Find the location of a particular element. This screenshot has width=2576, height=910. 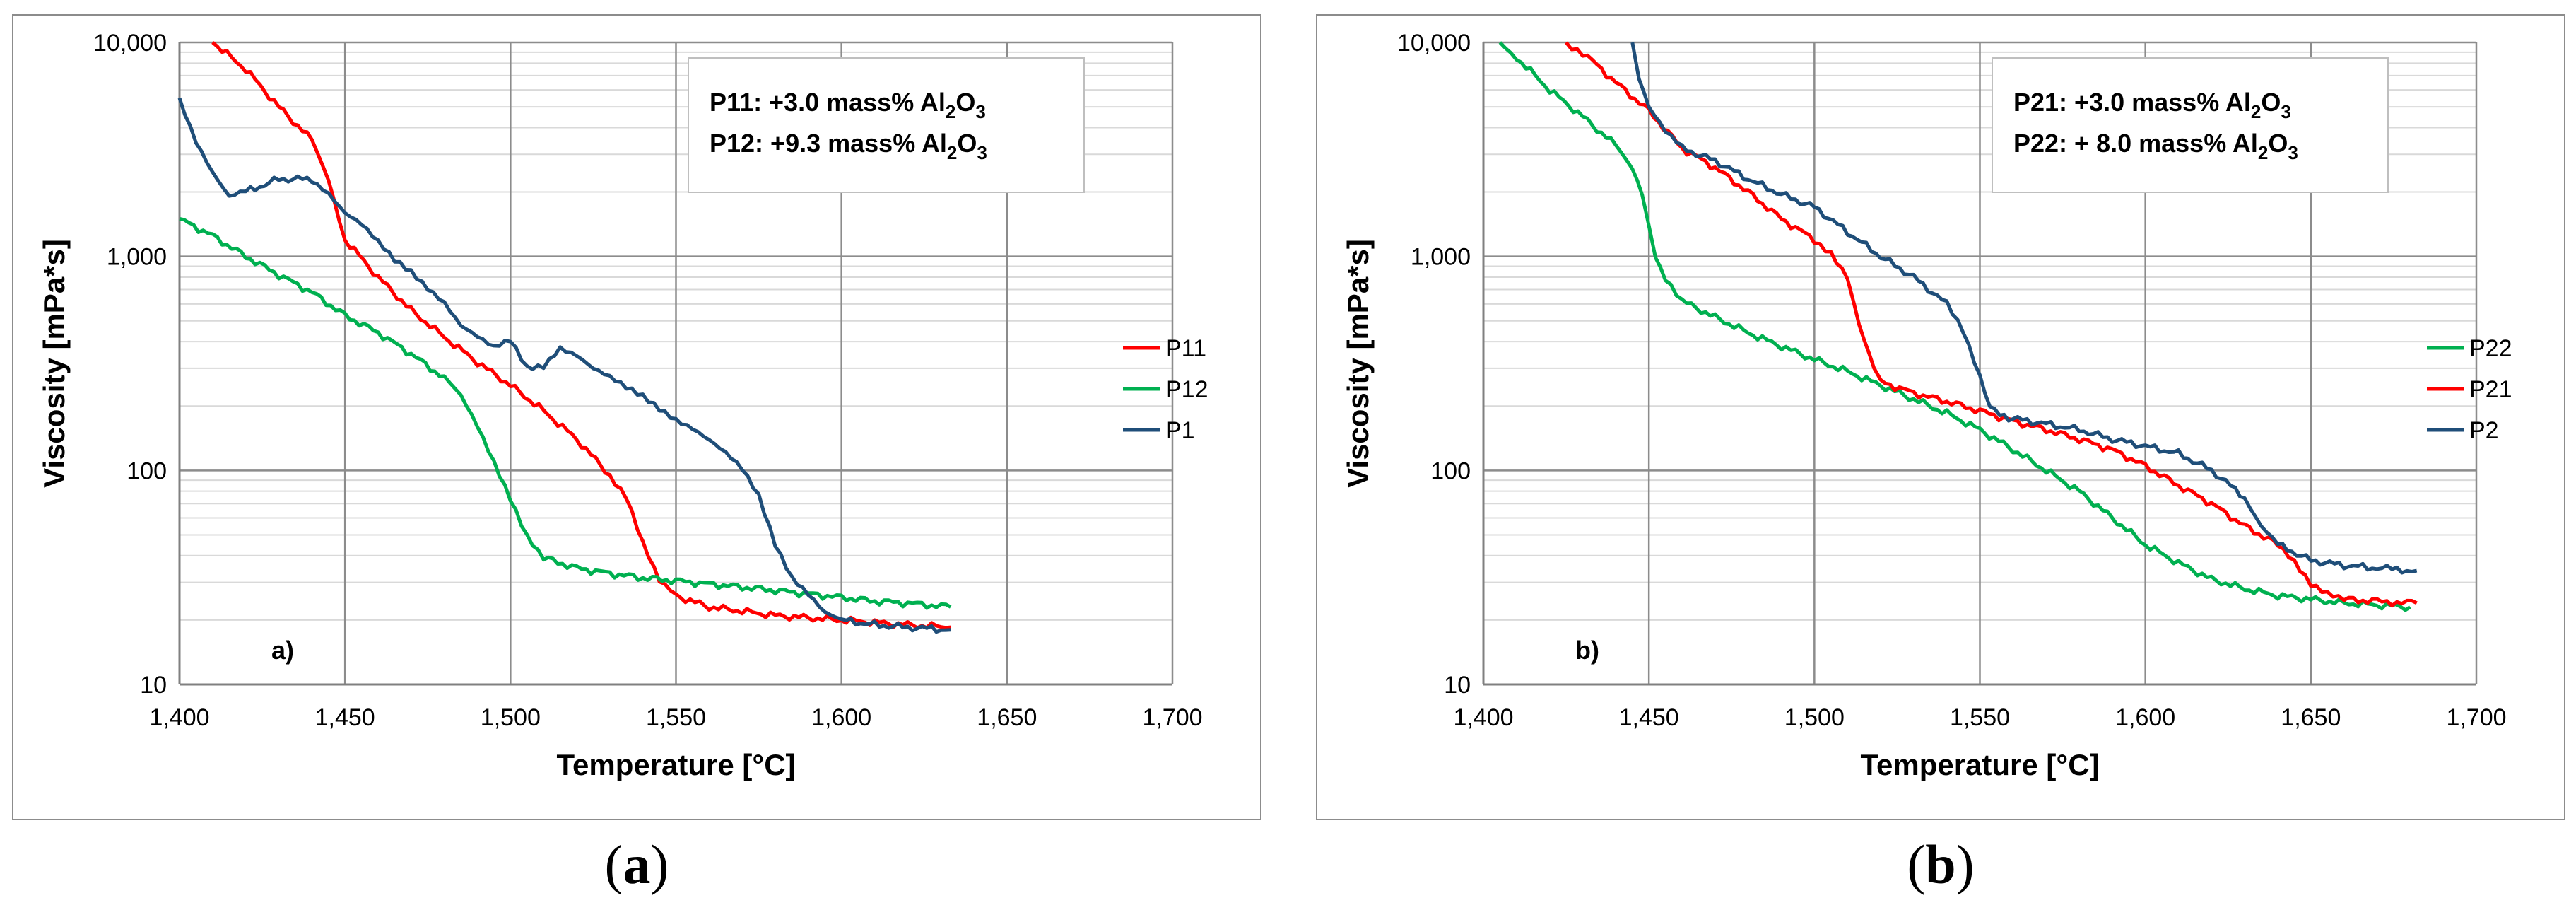

annotation-line: P21: +3.0 mass% Al2O3 is located at coordinates (2152, 105).